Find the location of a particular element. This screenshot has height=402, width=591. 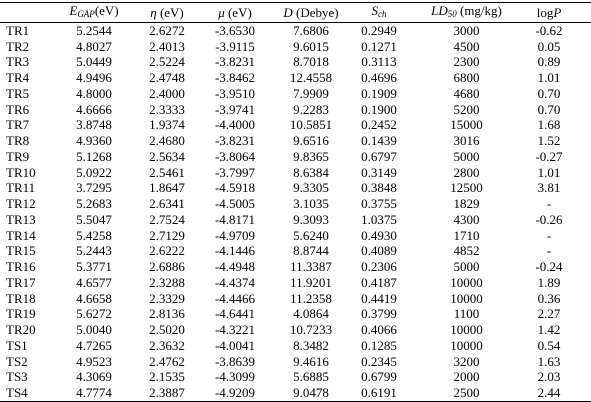

row-label: TR17 is located at coordinates (21, 282).